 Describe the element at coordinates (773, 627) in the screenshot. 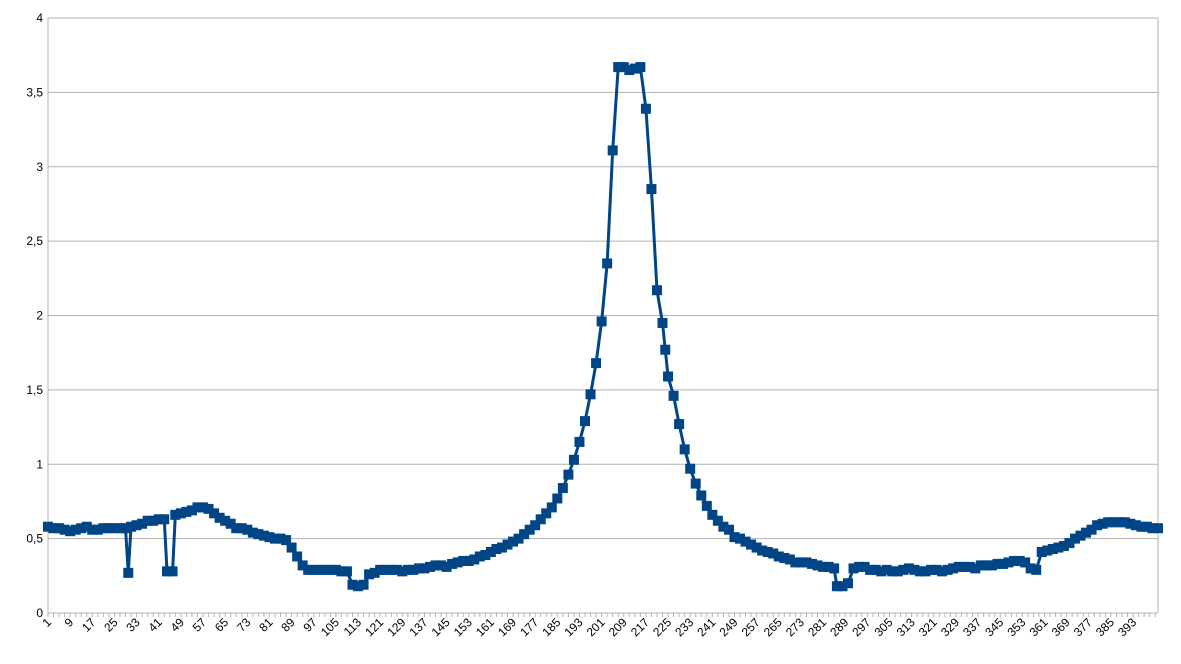

I see `x-tick-label: 265` at that location.